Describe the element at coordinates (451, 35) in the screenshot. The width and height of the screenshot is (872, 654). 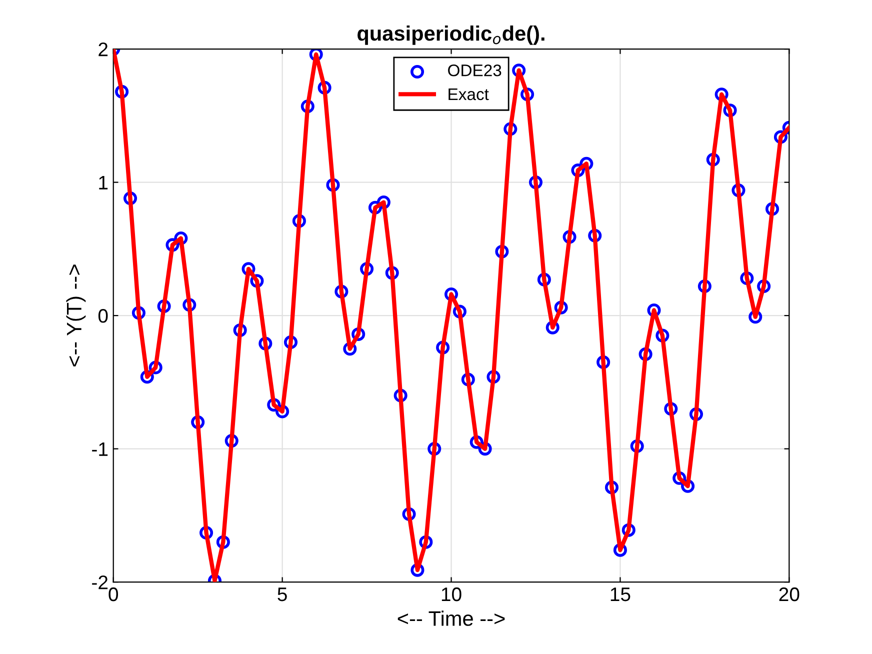
I see `chart-title: quasiperiodic$_{o}$de().` at that location.